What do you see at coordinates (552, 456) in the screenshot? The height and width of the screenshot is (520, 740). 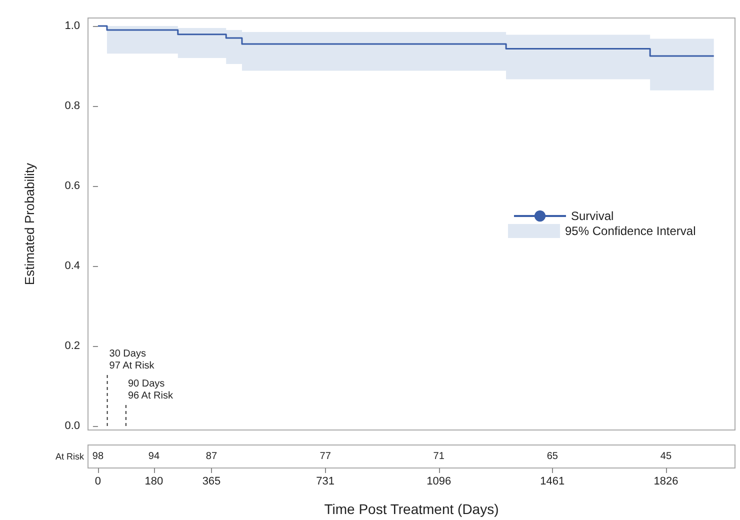 I see `text: 65` at bounding box center [552, 456].